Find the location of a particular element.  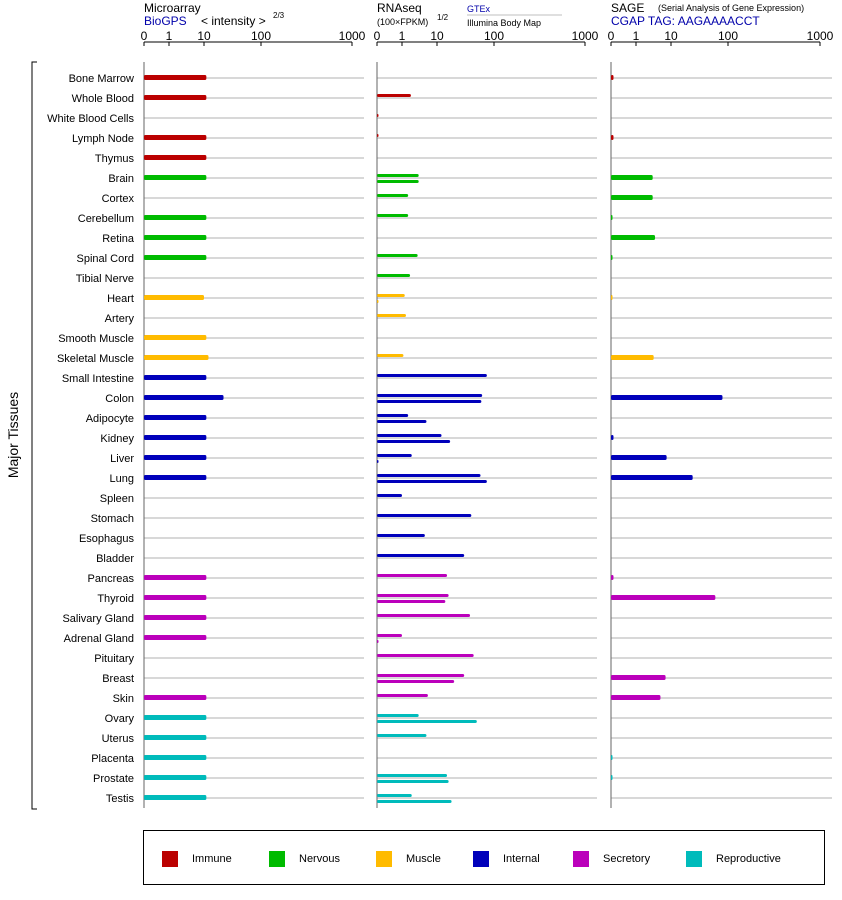

legend-item: Nervous is located at coordinates (304, 858).